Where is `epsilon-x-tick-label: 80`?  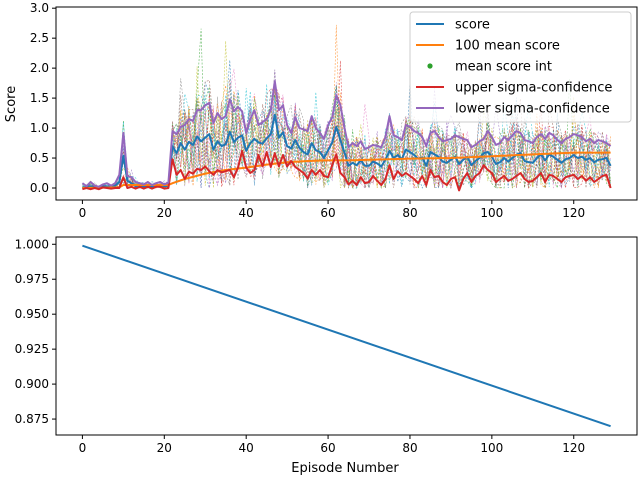 epsilon-x-tick-label: 80 is located at coordinates (409, 448).